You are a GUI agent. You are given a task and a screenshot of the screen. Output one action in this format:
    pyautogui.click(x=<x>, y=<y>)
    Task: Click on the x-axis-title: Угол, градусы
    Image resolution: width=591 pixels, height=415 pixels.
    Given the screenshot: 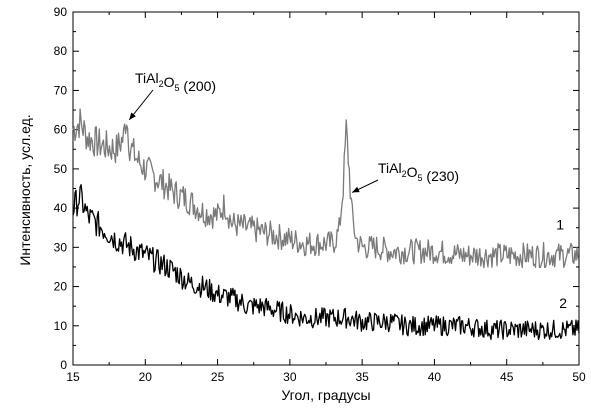 What is the action you would take?
    pyautogui.click(x=325, y=395)
    